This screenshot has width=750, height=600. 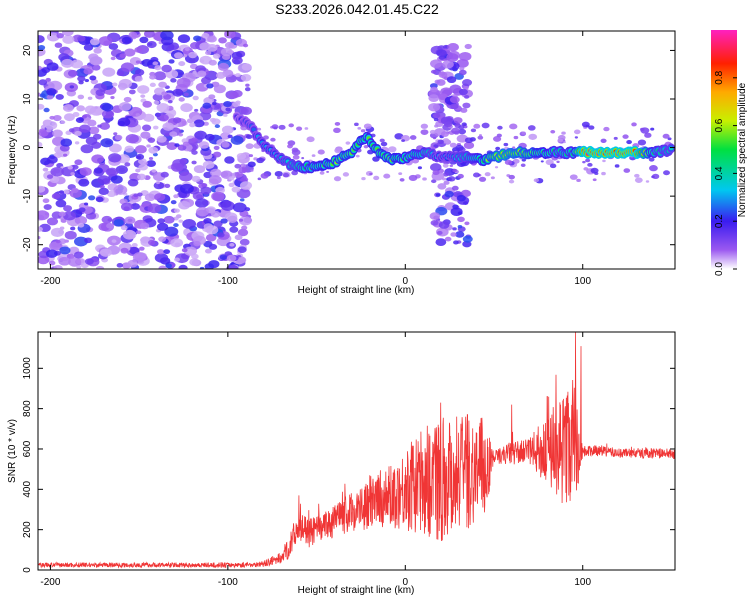 I want to click on y-tick-label: 10, so click(x=27, y=99).